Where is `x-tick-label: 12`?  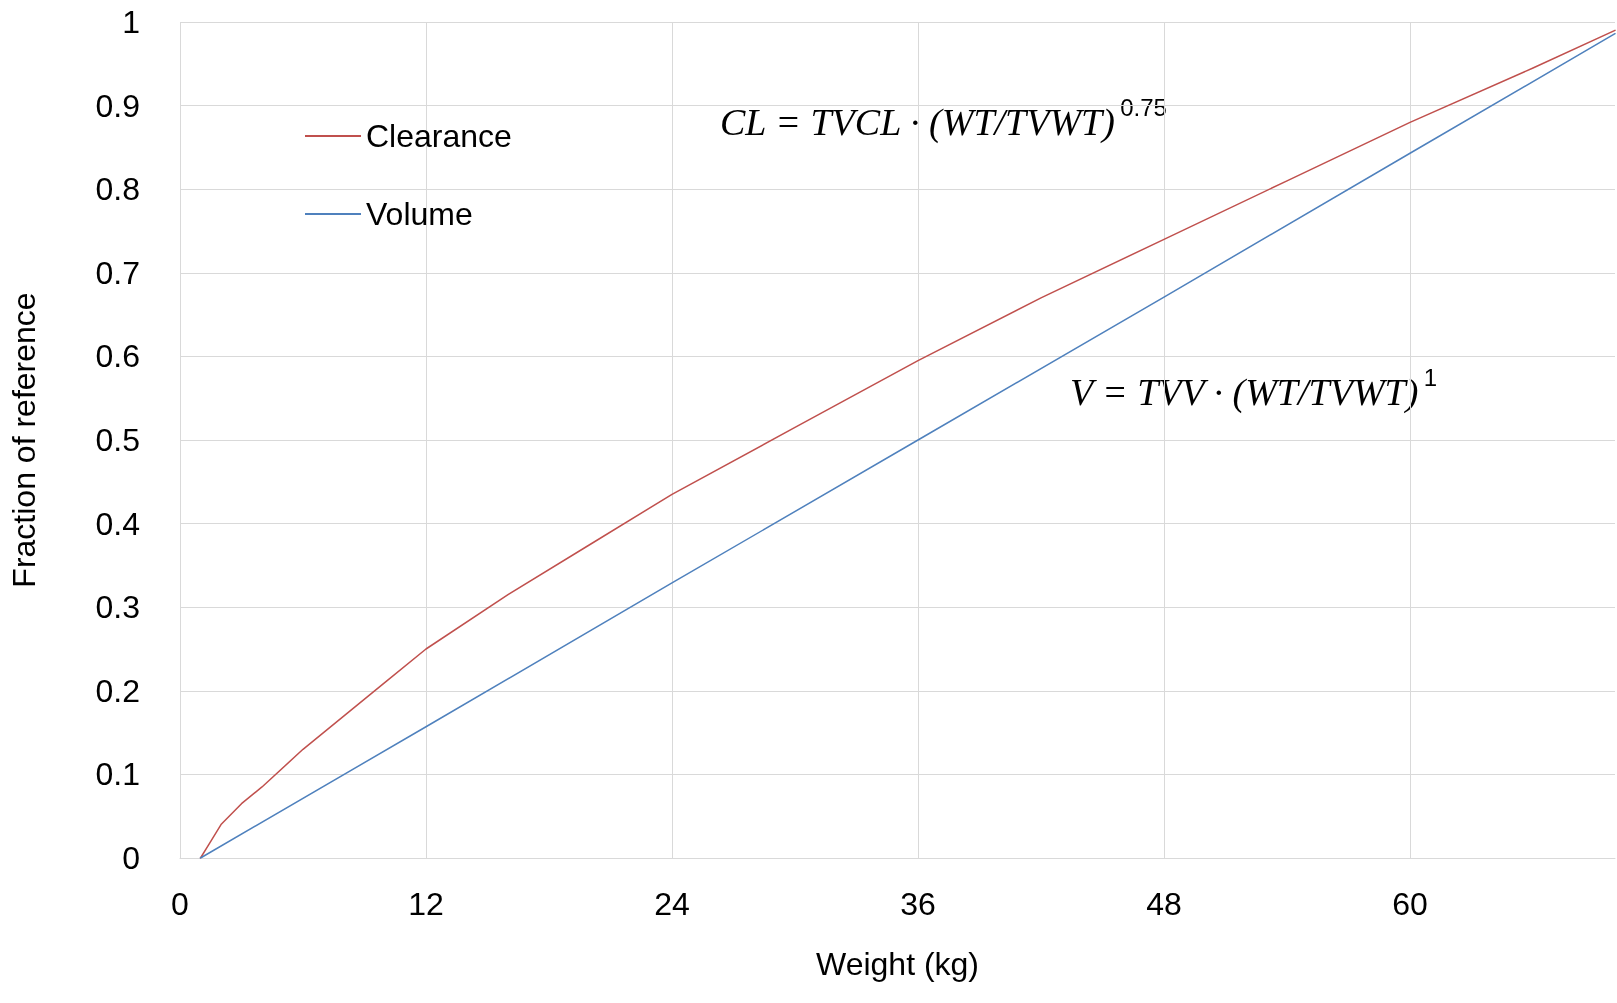 x-tick-label: 12 is located at coordinates (426, 904).